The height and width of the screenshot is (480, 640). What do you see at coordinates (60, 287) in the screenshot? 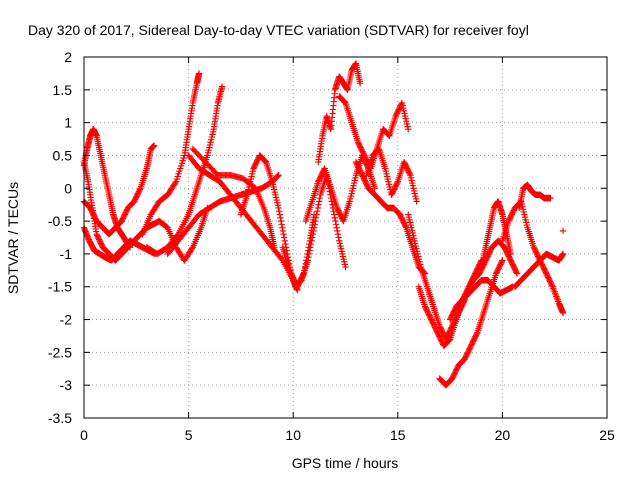
I see `y-tick-label: -1.5` at bounding box center [60, 287].